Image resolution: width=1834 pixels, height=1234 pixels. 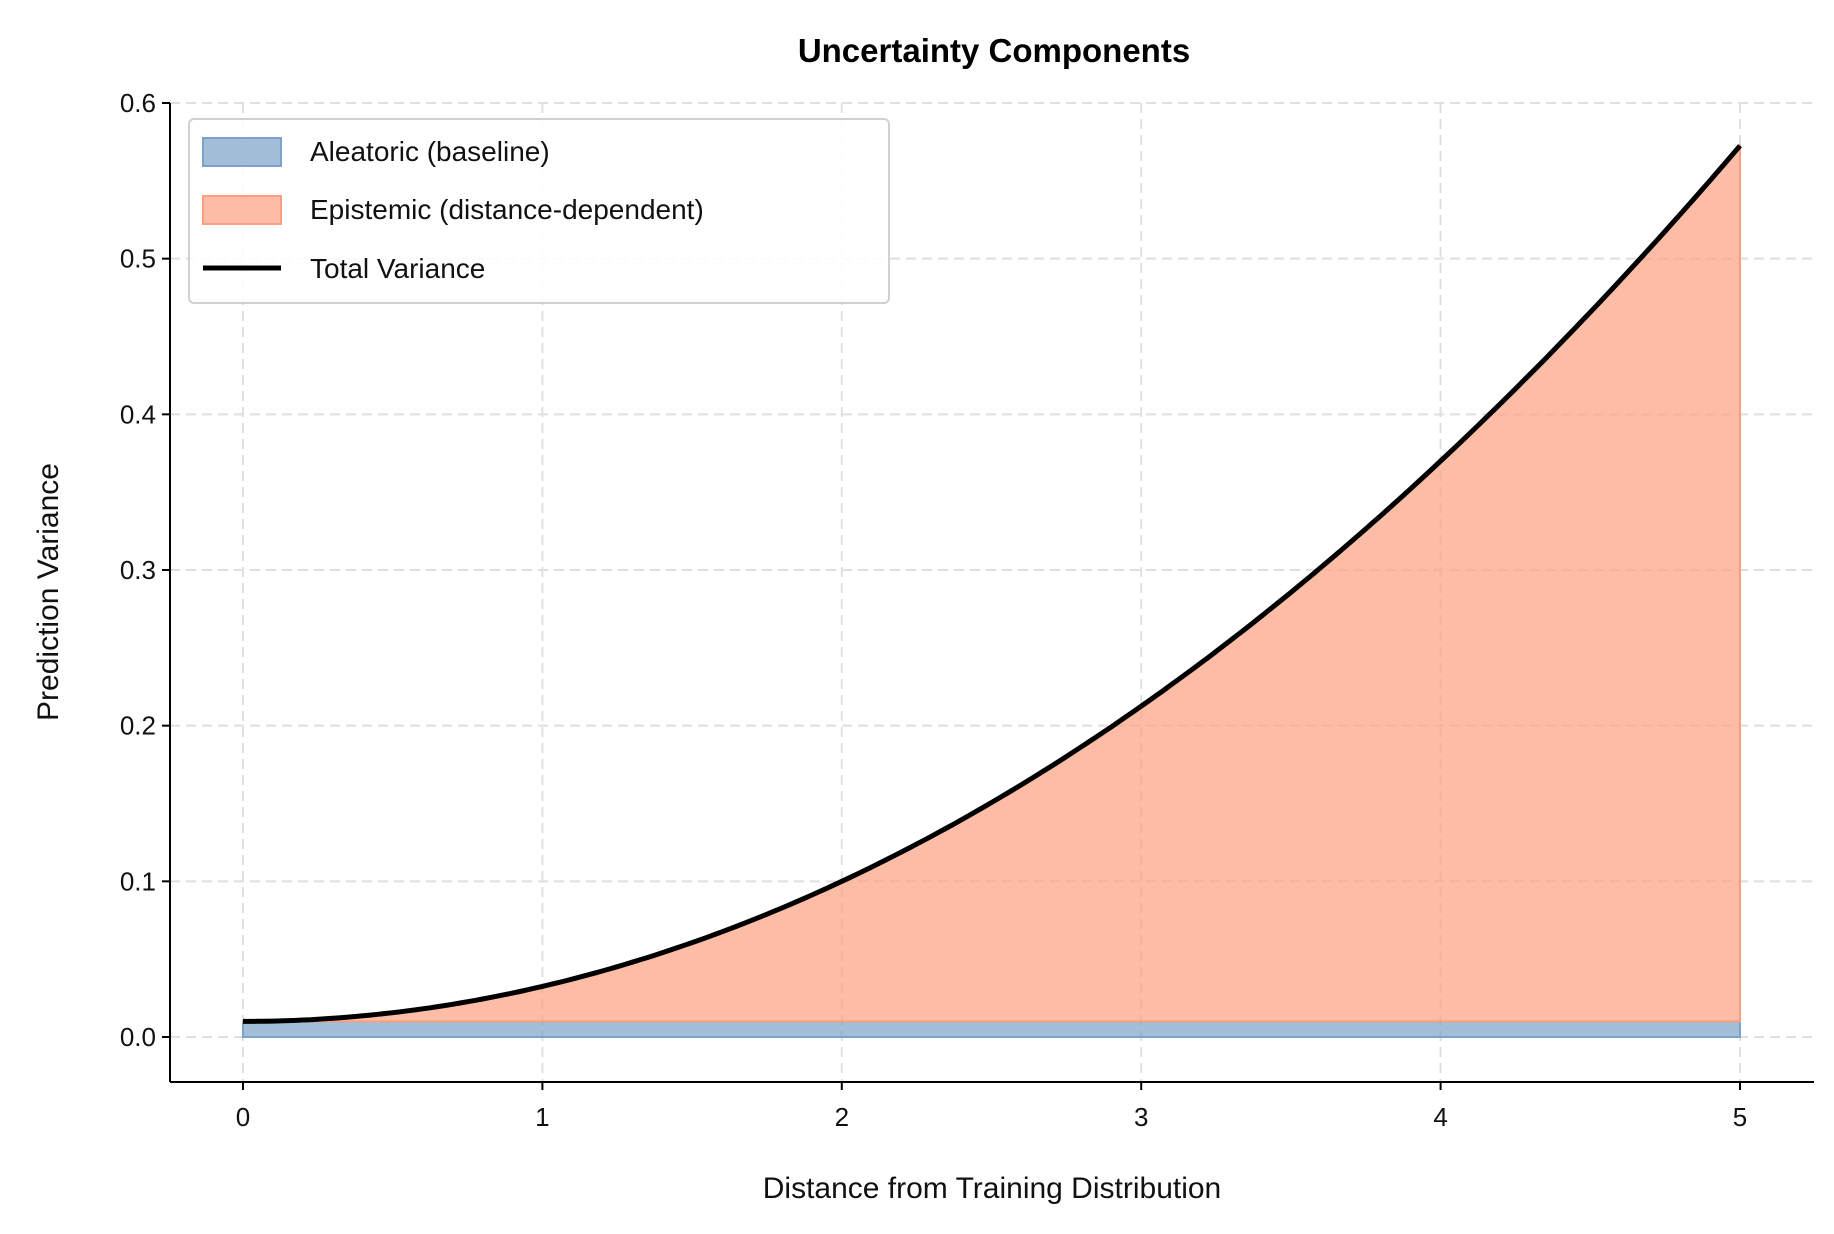 I want to click on y-tick-label: 0.6, so click(x=138, y=103).